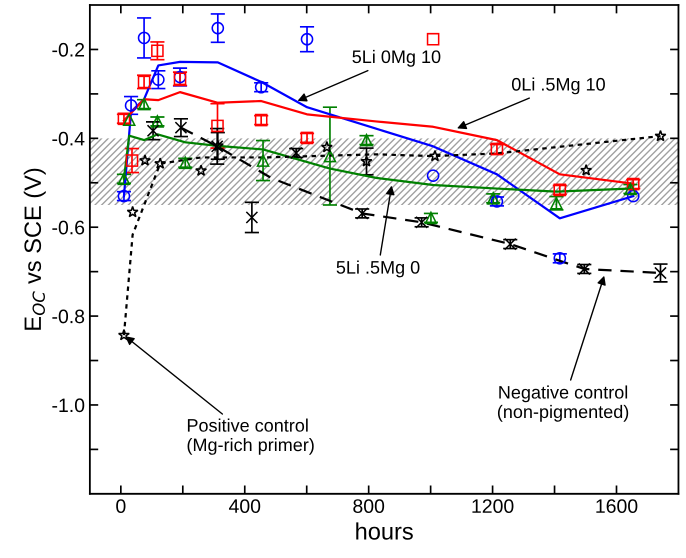 The width and height of the screenshot is (686, 558). I want to click on x-axis-title: hours, so click(384, 531).